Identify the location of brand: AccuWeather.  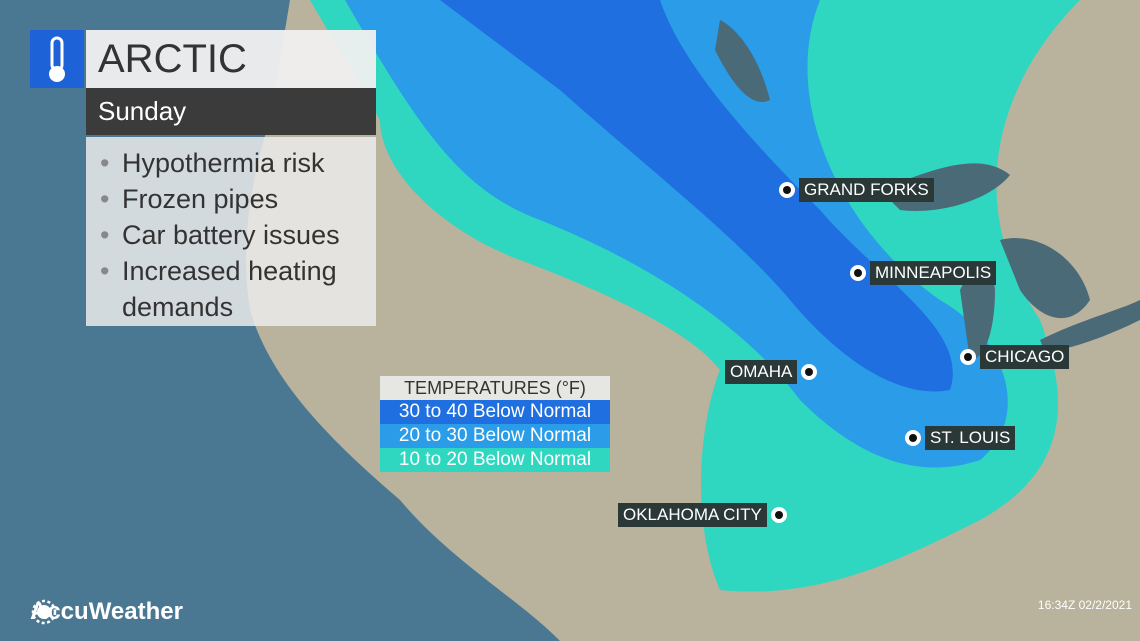
(106, 612).